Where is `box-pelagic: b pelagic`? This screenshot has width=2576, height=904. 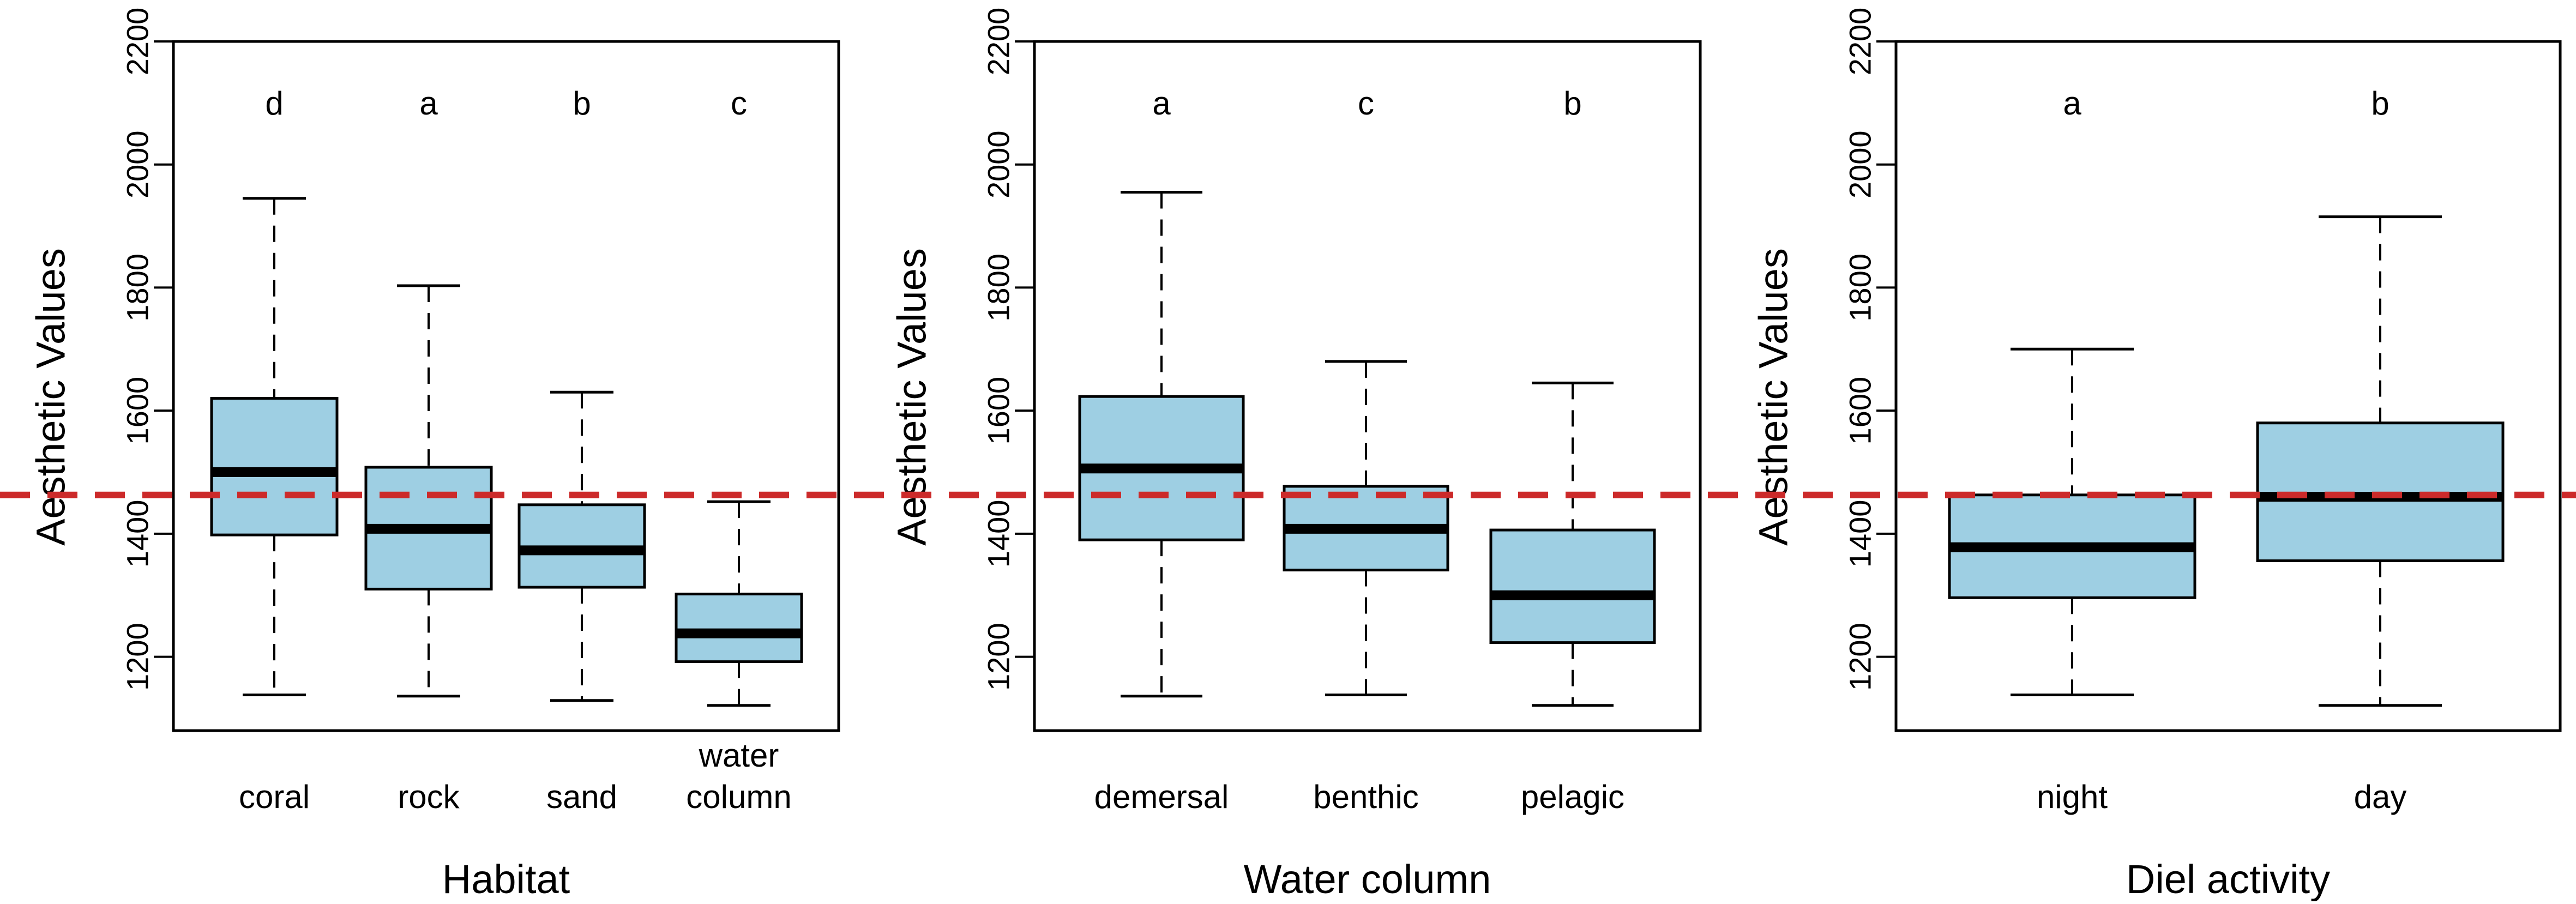 box-pelagic: b pelagic is located at coordinates (1572, 450).